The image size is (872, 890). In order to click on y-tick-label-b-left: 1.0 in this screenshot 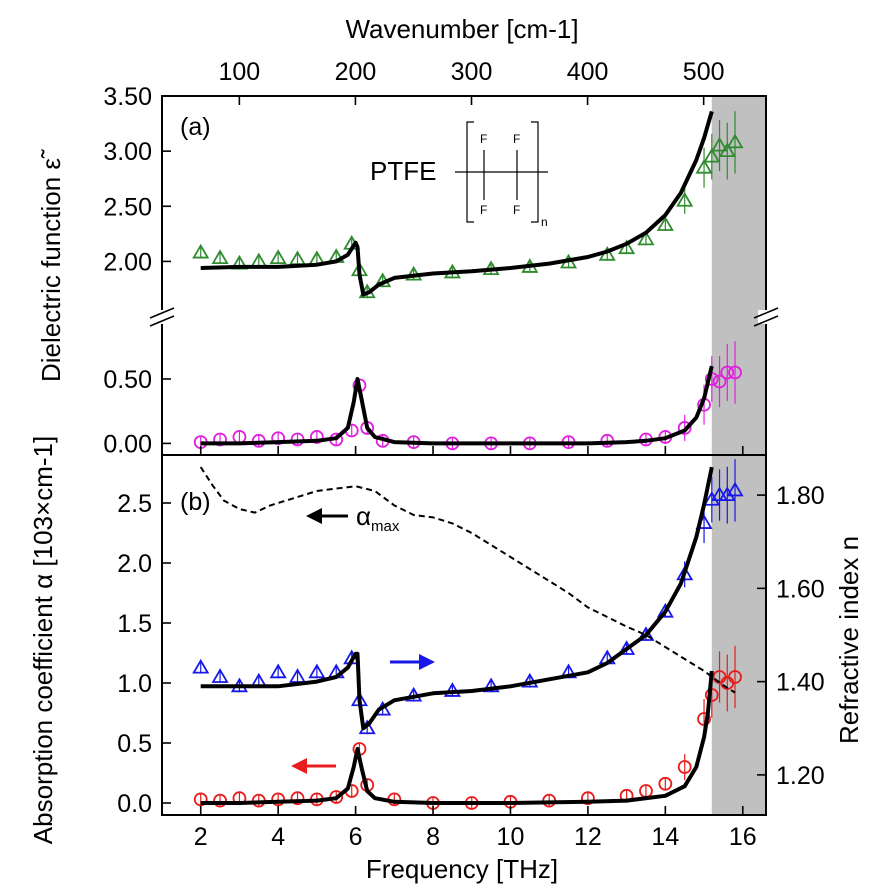, I will do `click(134, 684)`.